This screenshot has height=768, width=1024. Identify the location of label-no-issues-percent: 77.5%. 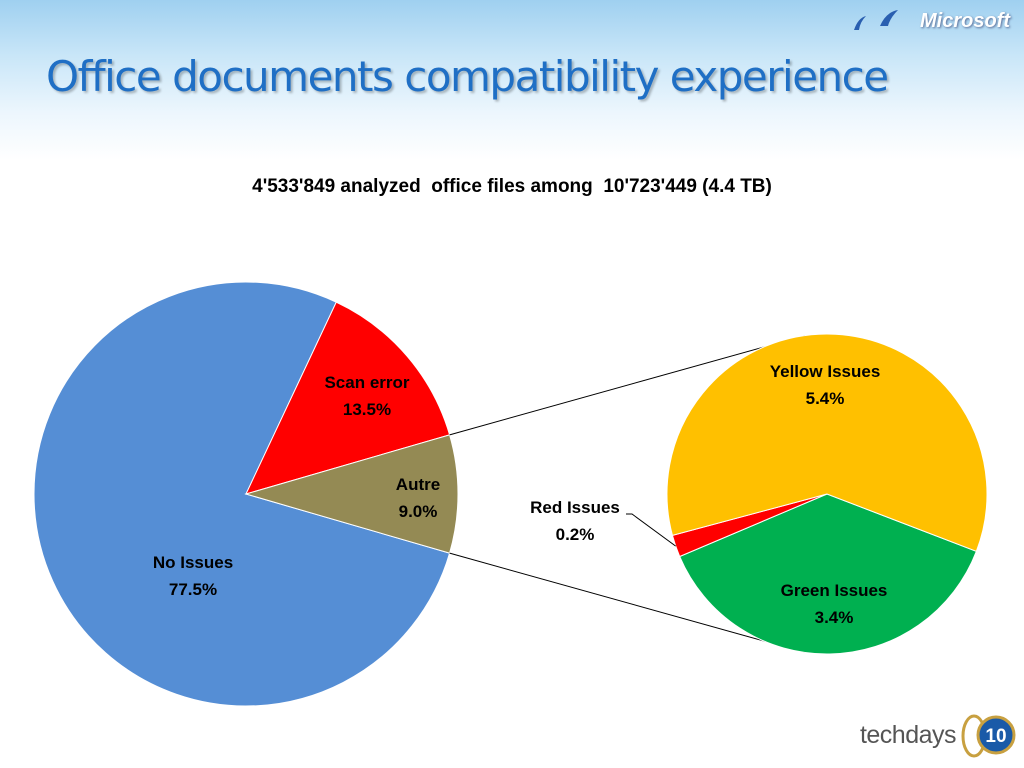
(193, 589).